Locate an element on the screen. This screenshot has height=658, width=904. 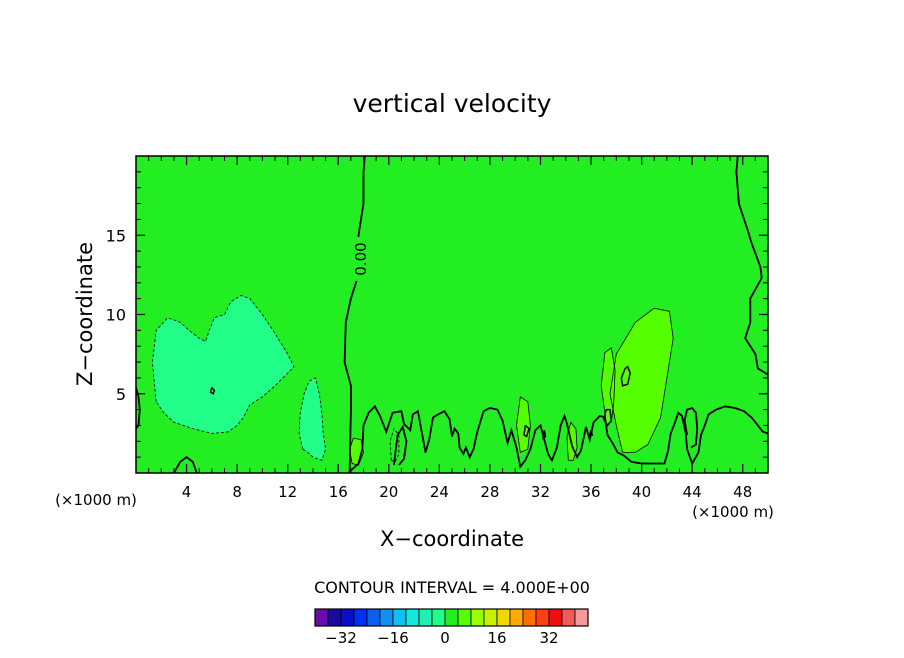
colorbar-tick-label: 0 is located at coordinates (445, 638).